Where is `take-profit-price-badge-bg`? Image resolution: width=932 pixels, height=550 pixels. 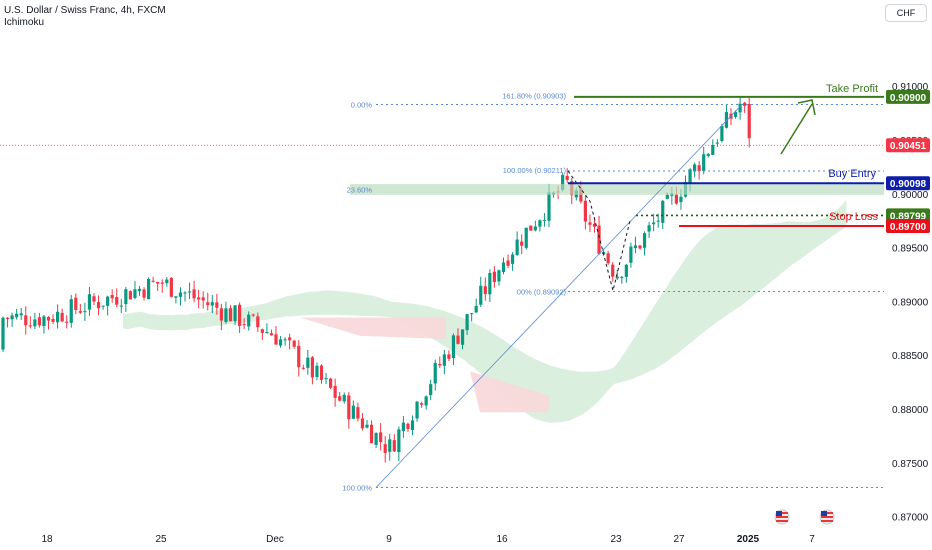
take-profit-price-badge-bg is located at coordinates (908, 96).